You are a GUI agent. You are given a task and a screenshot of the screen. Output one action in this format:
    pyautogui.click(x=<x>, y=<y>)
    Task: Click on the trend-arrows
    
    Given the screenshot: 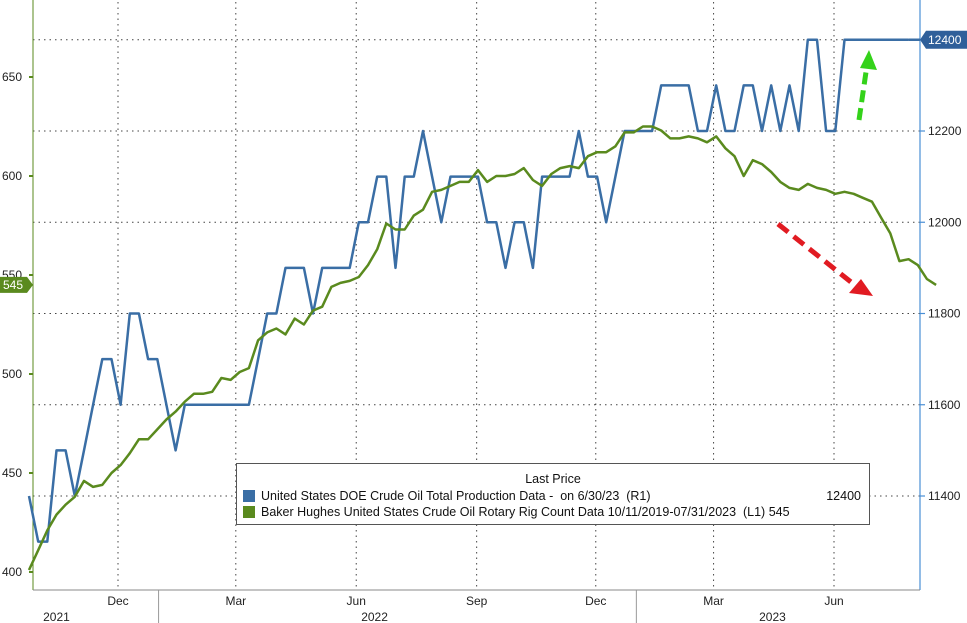 What is the action you would take?
    pyautogui.click(x=826, y=173)
    